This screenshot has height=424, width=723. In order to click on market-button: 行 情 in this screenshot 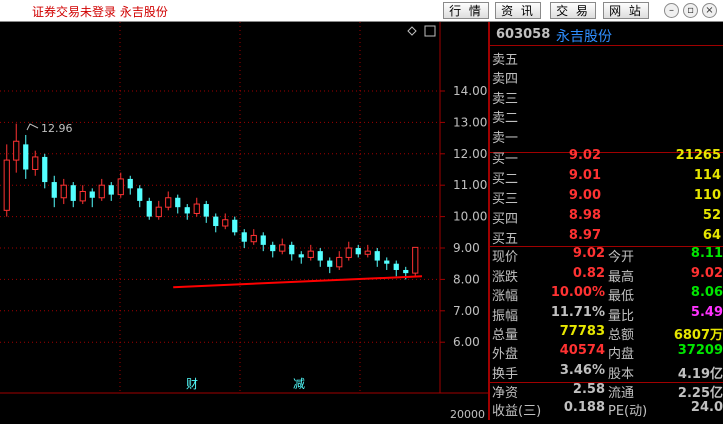, I will do `click(466, 10)`.